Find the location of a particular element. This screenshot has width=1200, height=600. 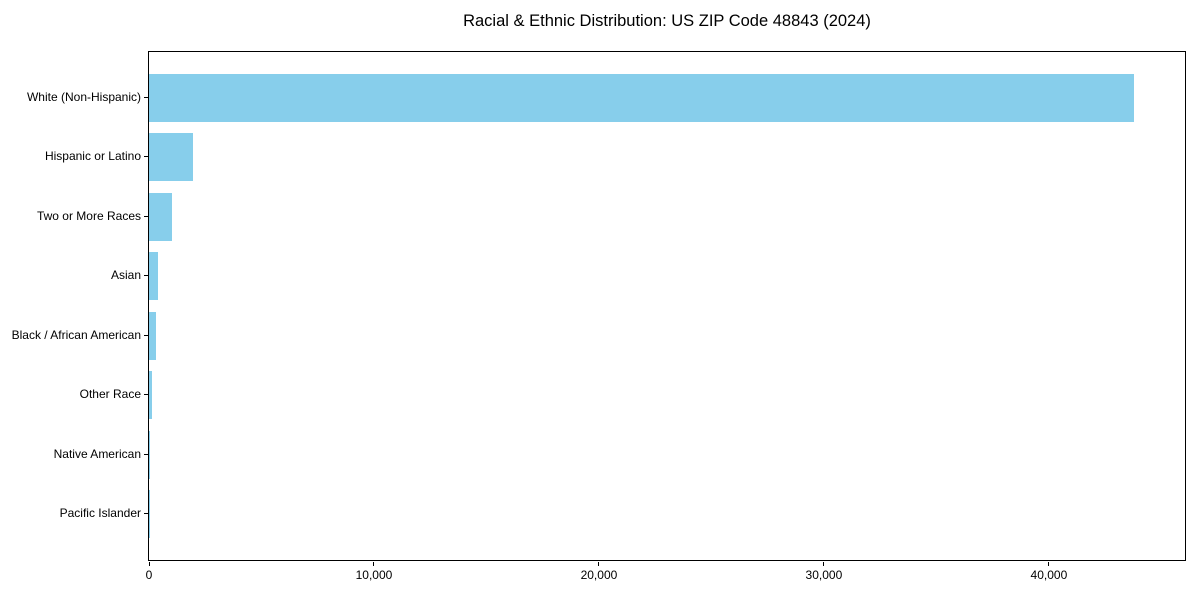

bar-hispanic-or-latino is located at coordinates (171, 157).